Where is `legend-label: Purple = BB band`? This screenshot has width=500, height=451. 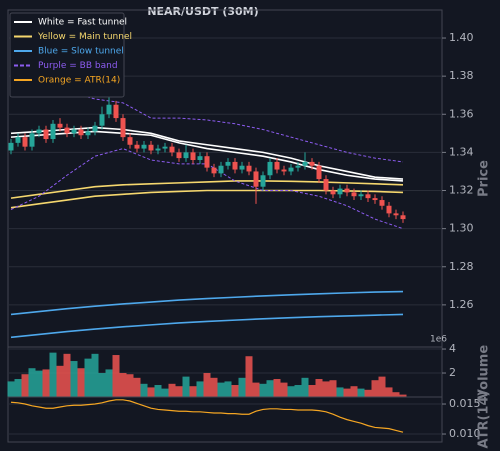
legend-label: Purple = BB band is located at coordinates (78, 66).